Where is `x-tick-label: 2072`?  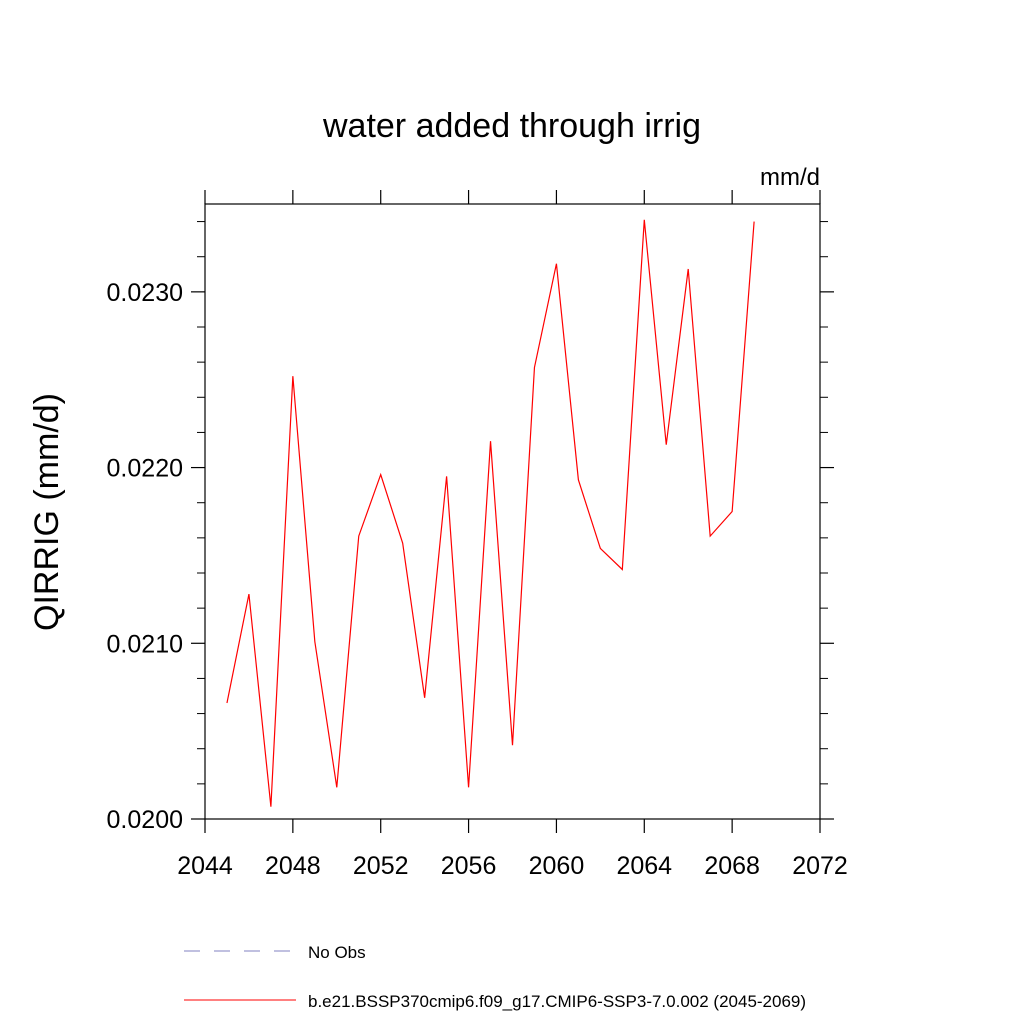 x-tick-label: 2072 is located at coordinates (820, 866).